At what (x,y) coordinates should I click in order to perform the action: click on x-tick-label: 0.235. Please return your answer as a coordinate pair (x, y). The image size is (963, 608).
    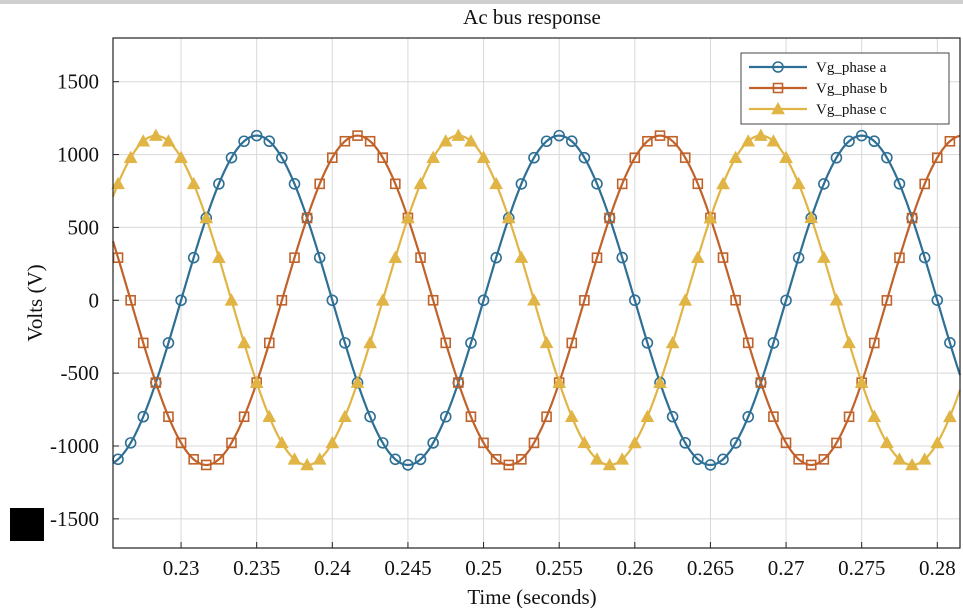
    Looking at the image, I should click on (256, 568).